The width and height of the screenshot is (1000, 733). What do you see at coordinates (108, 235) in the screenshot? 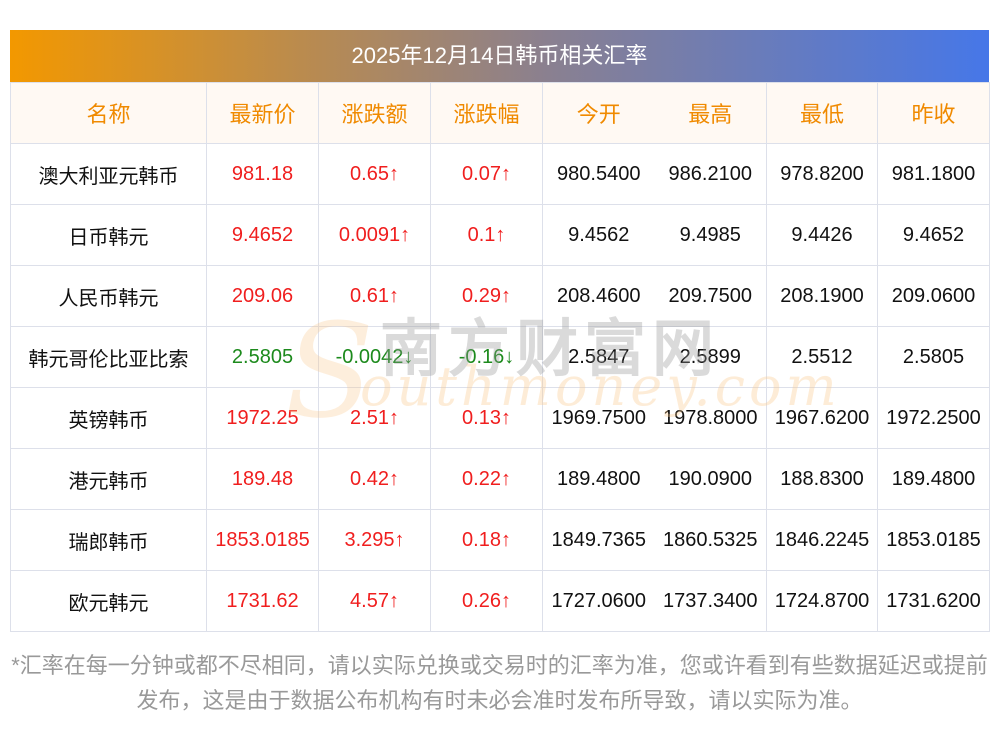
I see `cell-name: 日币韩元` at bounding box center [108, 235].